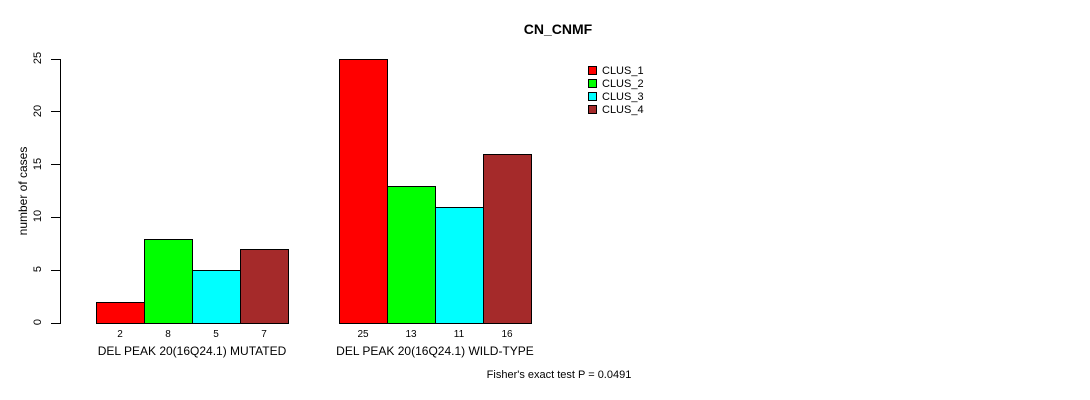 The width and height of the screenshot is (1090, 400). I want to click on bar-value-label: 25, so click(363, 334).